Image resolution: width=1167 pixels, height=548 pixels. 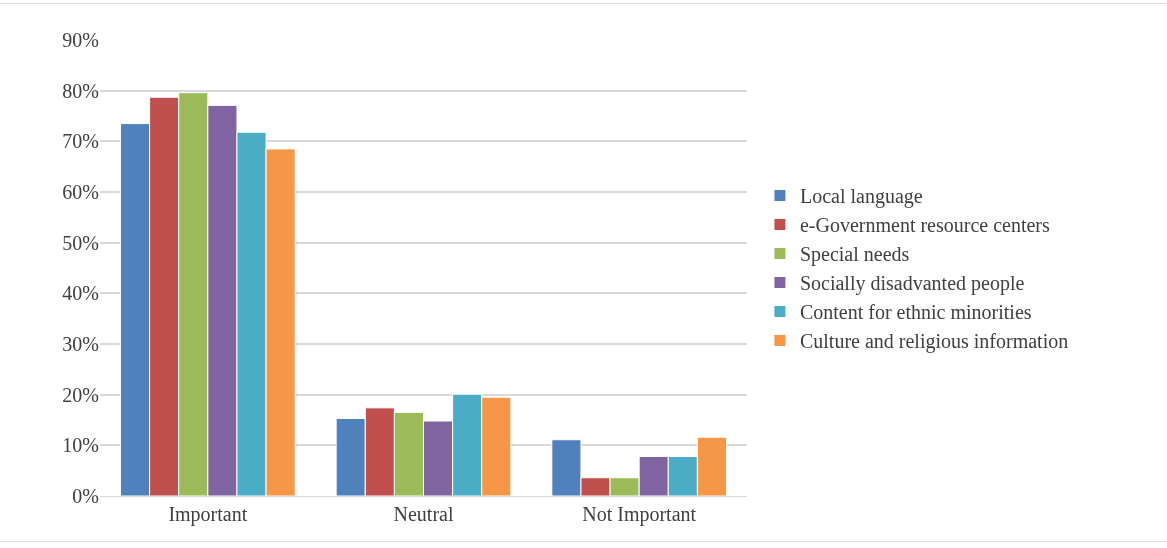 I want to click on y-tick-label: 0%, so click(x=85, y=496).